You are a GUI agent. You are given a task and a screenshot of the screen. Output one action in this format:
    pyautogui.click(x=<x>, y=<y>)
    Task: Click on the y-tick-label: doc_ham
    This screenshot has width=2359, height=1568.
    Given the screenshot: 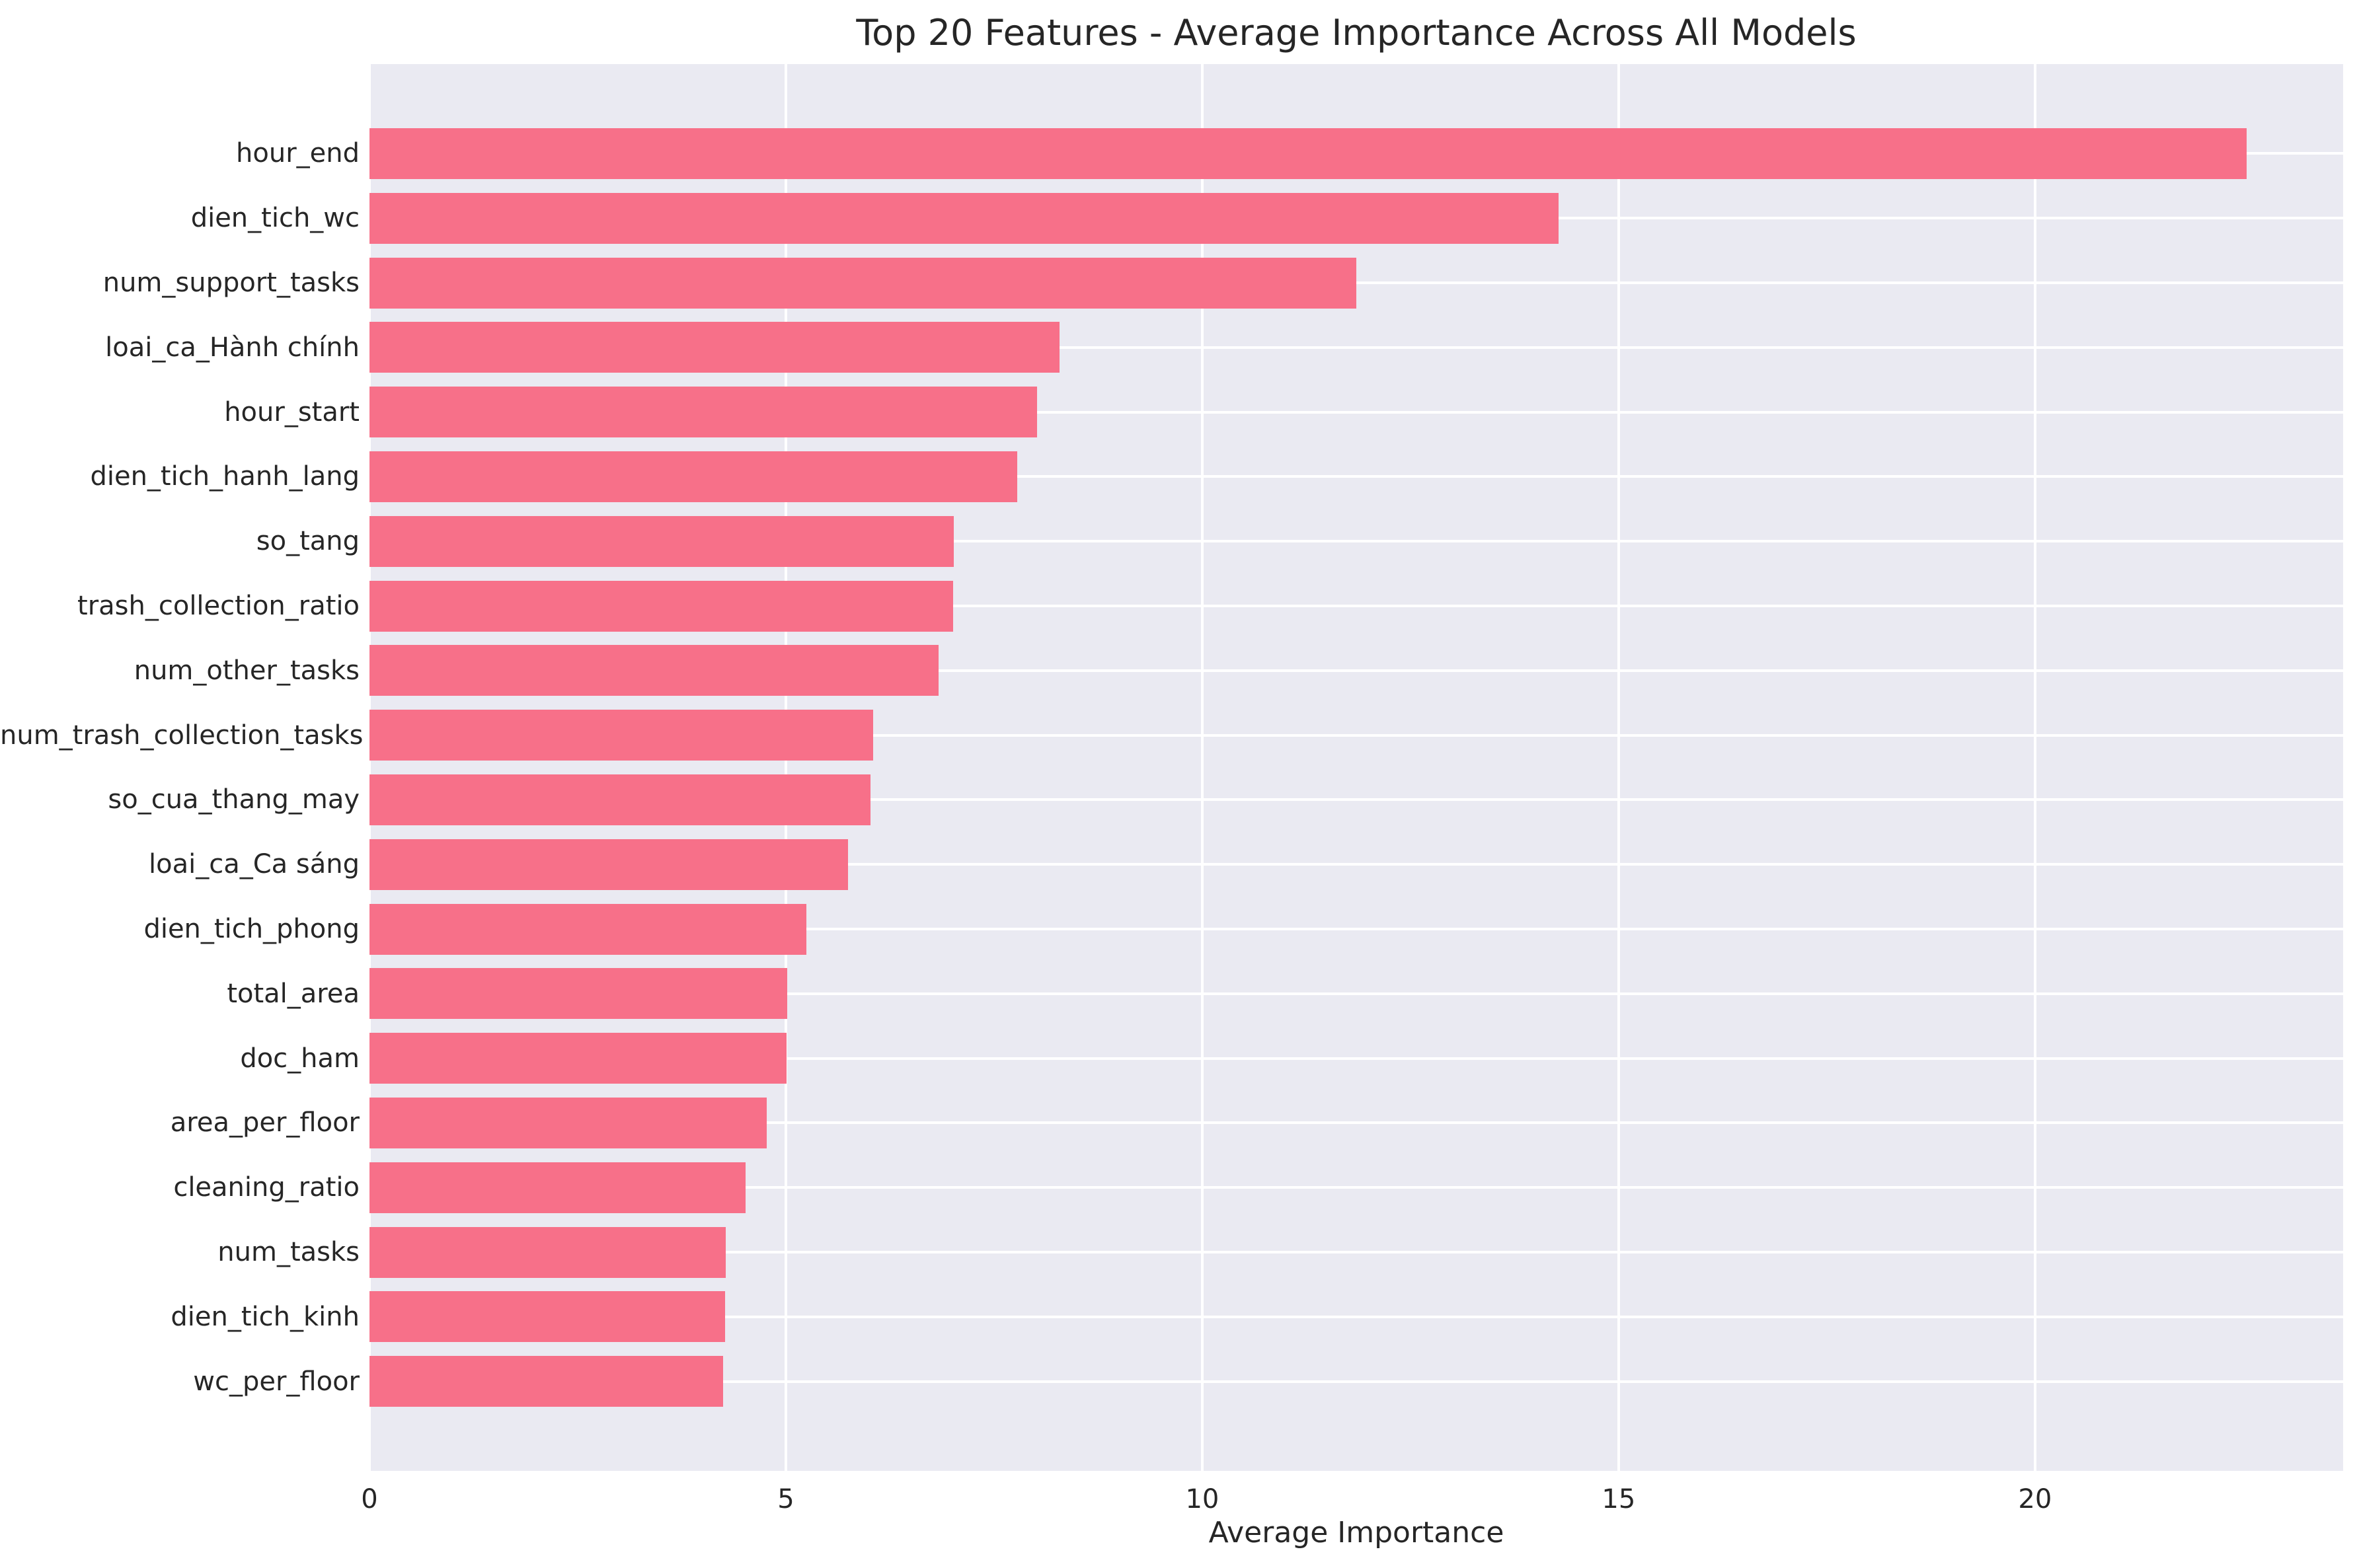 What is the action you would take?
    pyautogui.click(x=300, y=1058)
    